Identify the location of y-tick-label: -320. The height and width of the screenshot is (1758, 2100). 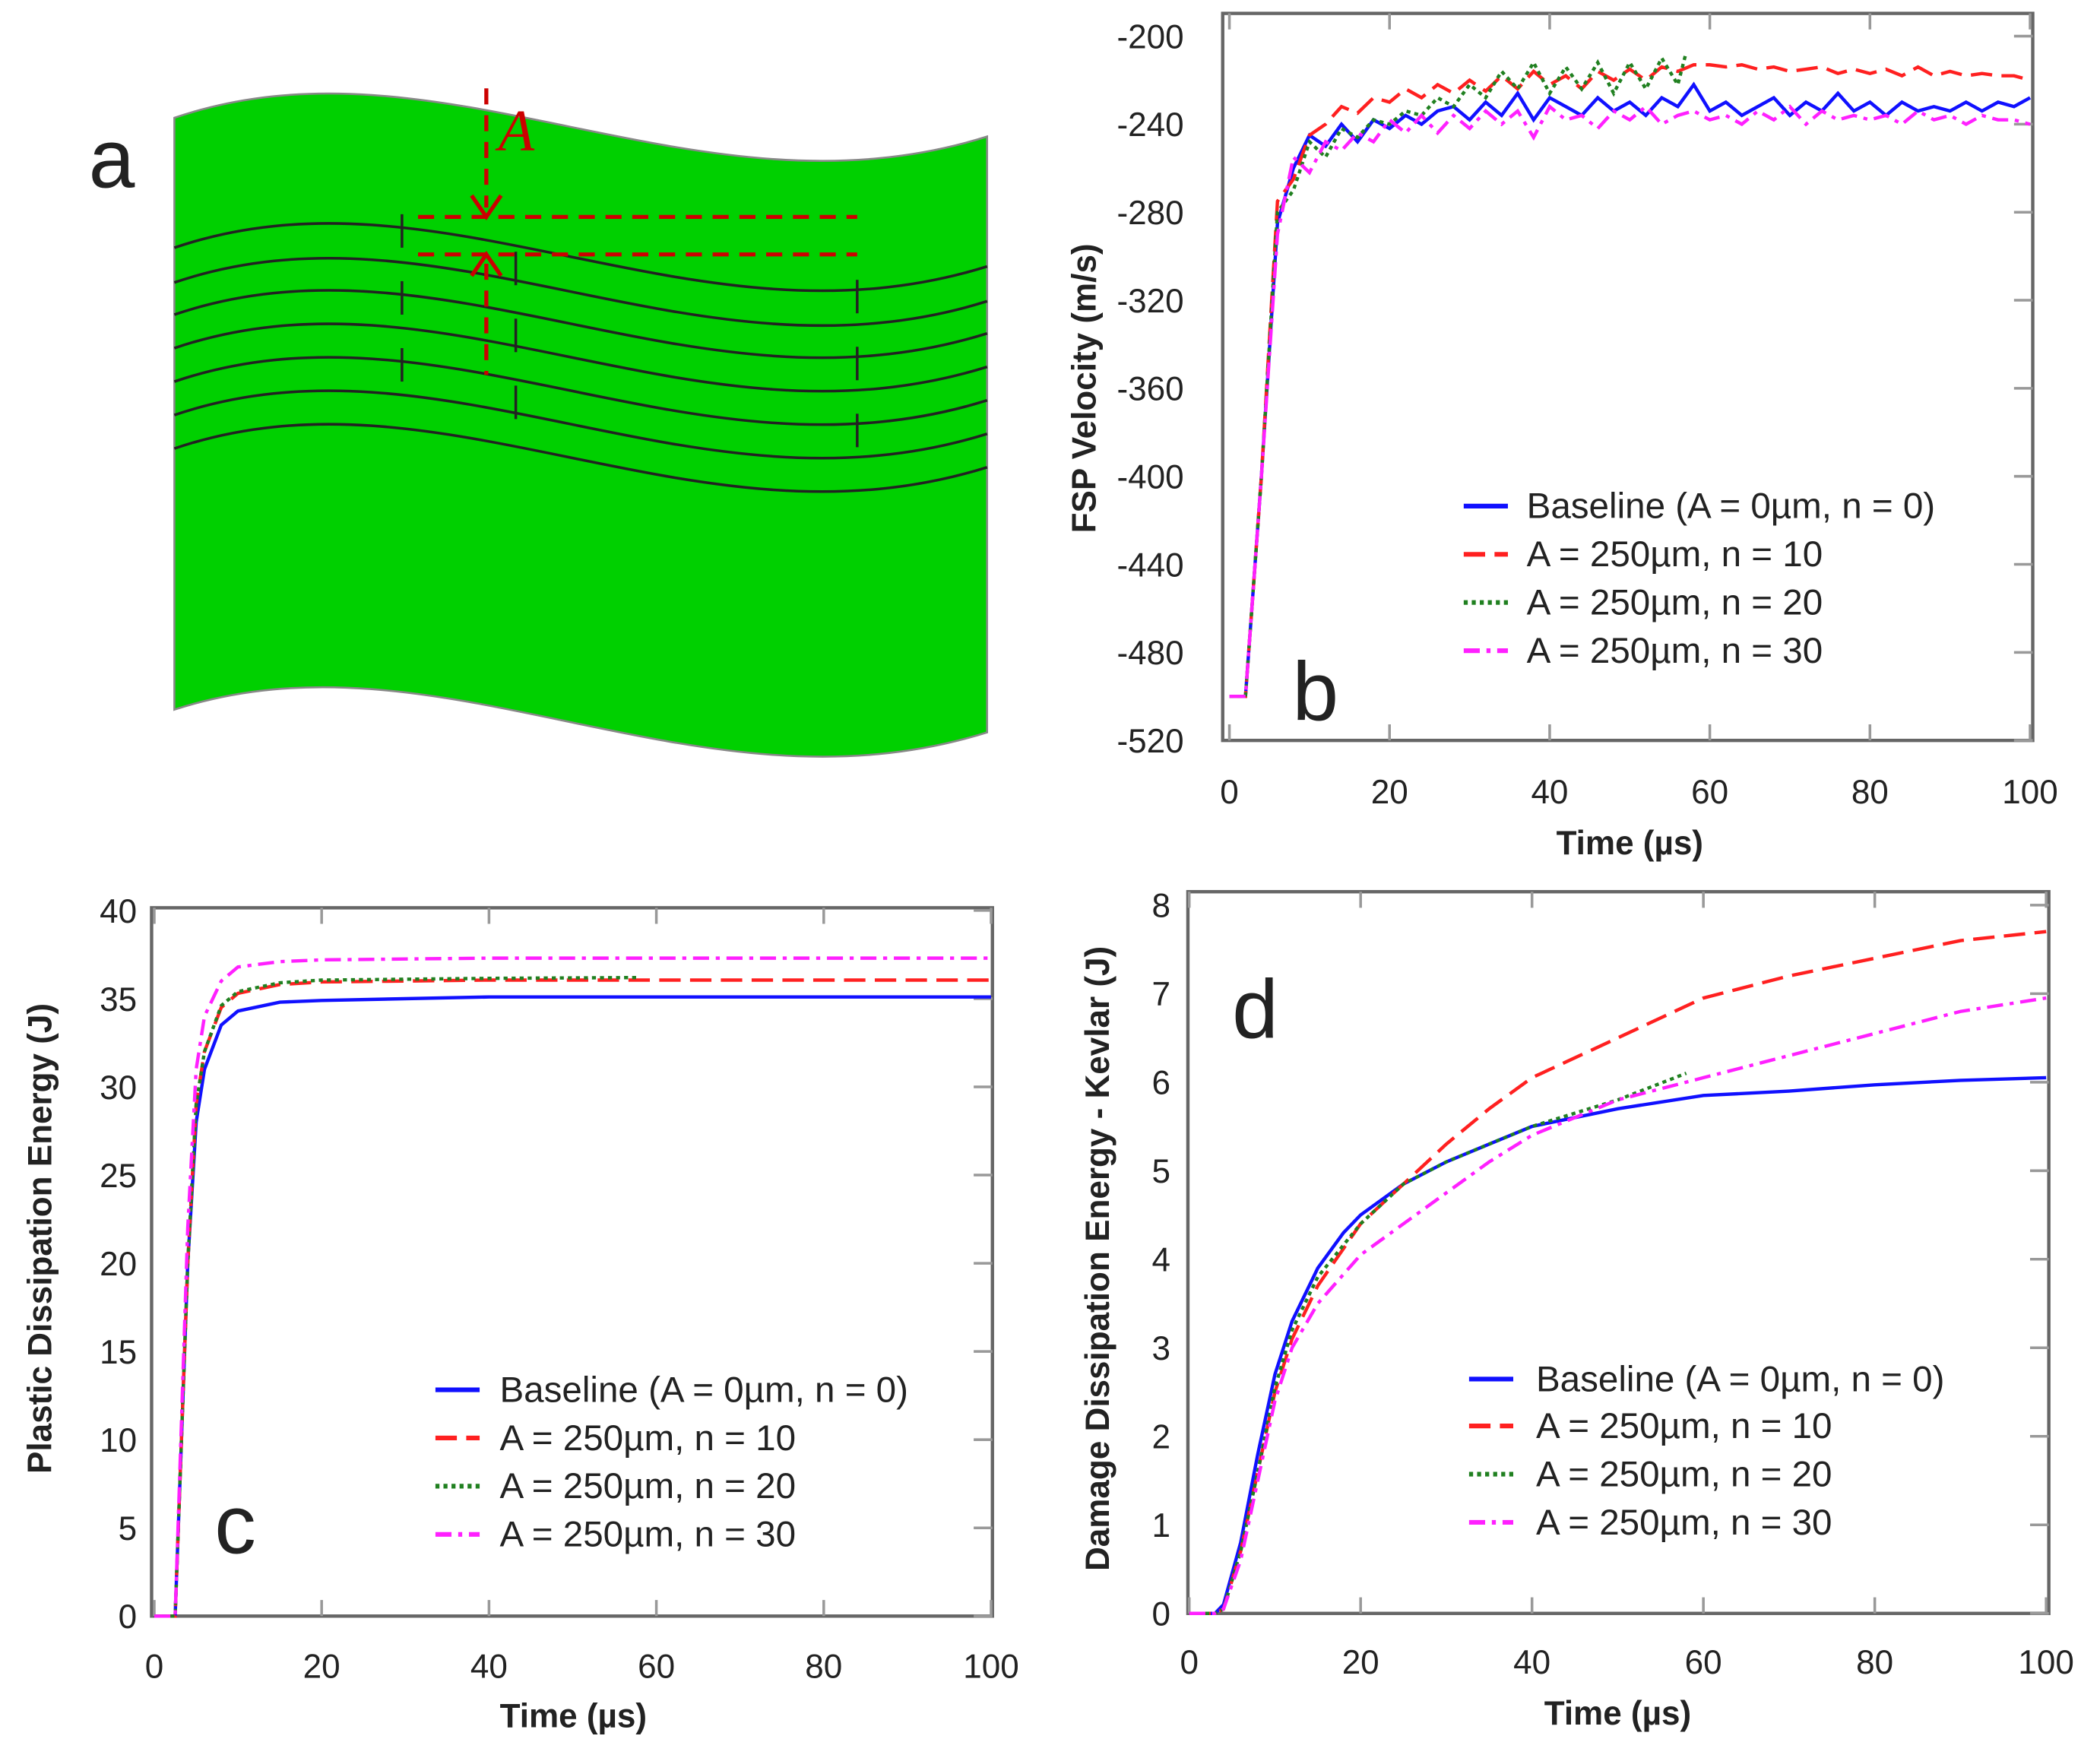
(1150, 301).